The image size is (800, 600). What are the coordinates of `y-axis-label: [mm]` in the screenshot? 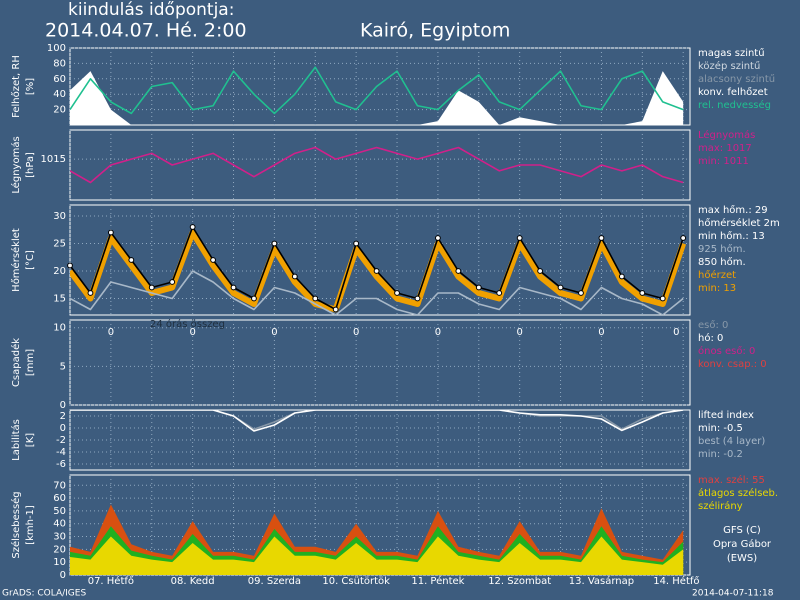 It's located at (30, 362).